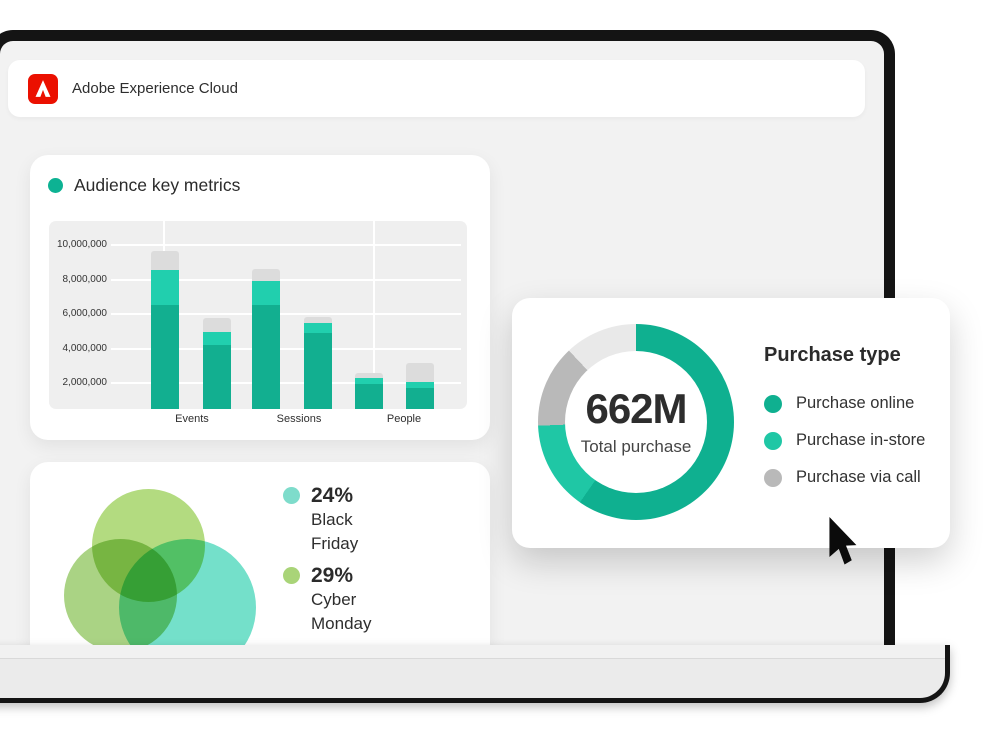 This screenshot has width=1000, height=751. I want to click on venn-legend-item: 24% Black Friday, so click(320, 520).